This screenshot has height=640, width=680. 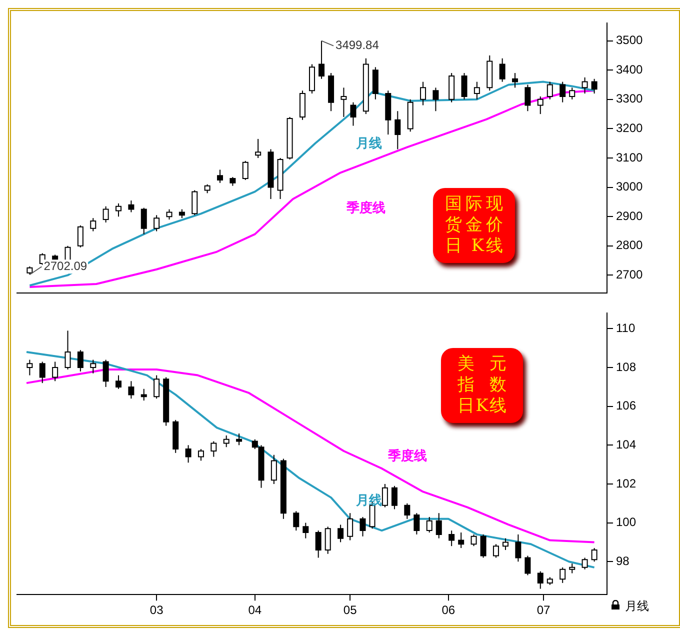 I want to click on y-tick-label: 102, so click(x=626, y=483).